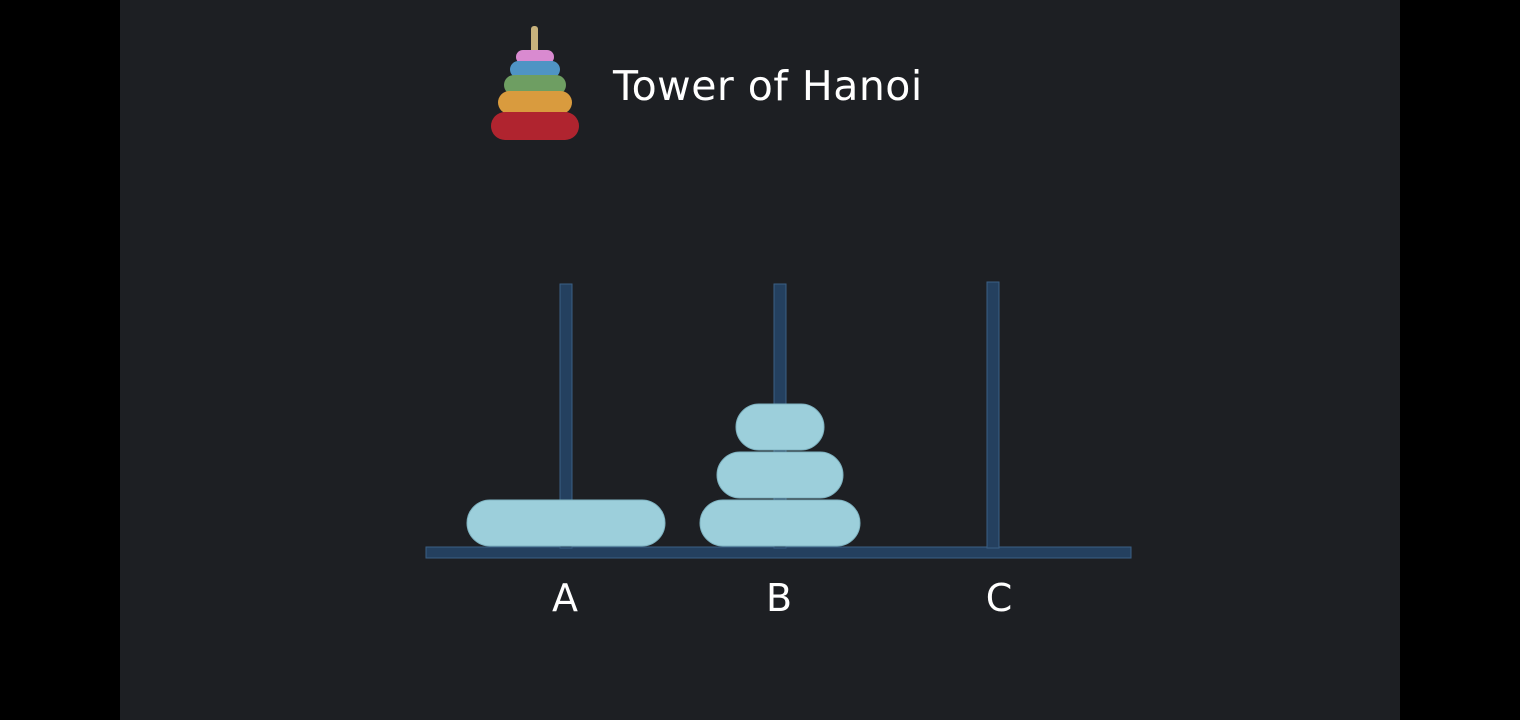  Describe the element at coordinates (534, 41) in the screenshot. I see `logo-pole` at that location.